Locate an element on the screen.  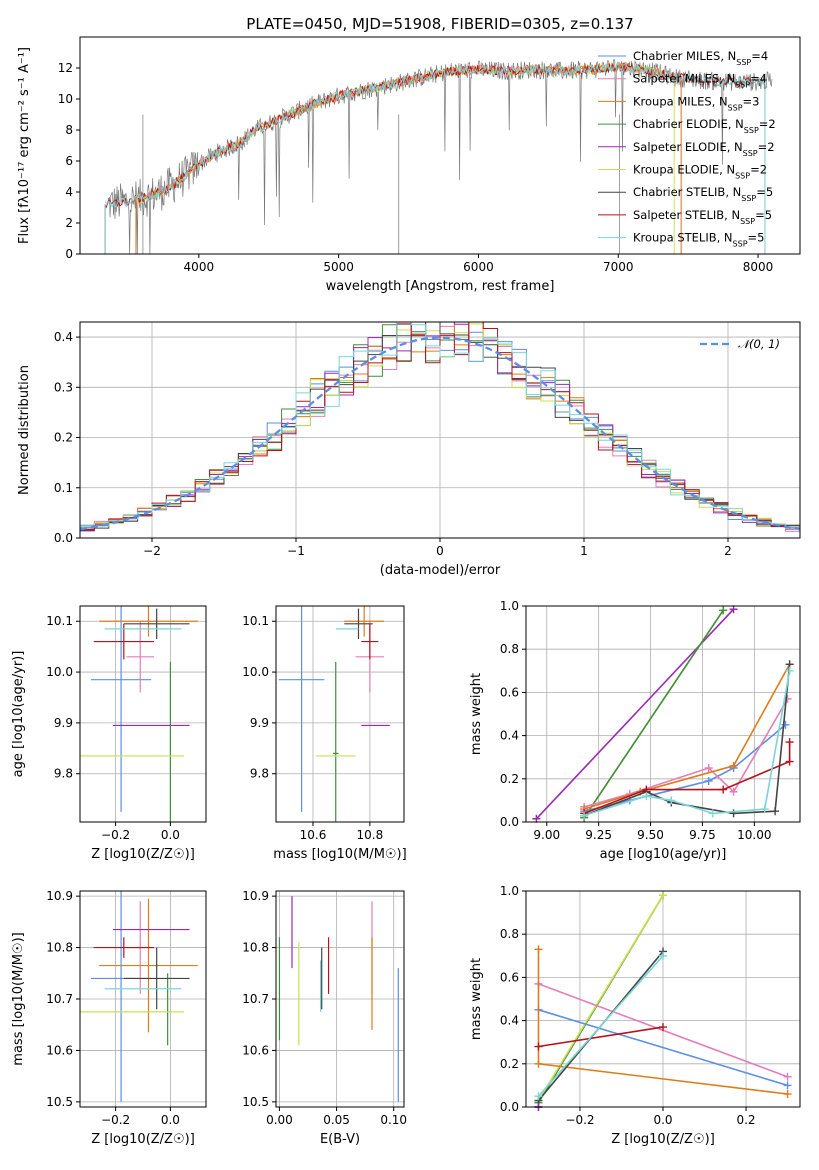
x-axis-label: wavelength [Angstrom, rest frame] is located at coordinates (440, 286).